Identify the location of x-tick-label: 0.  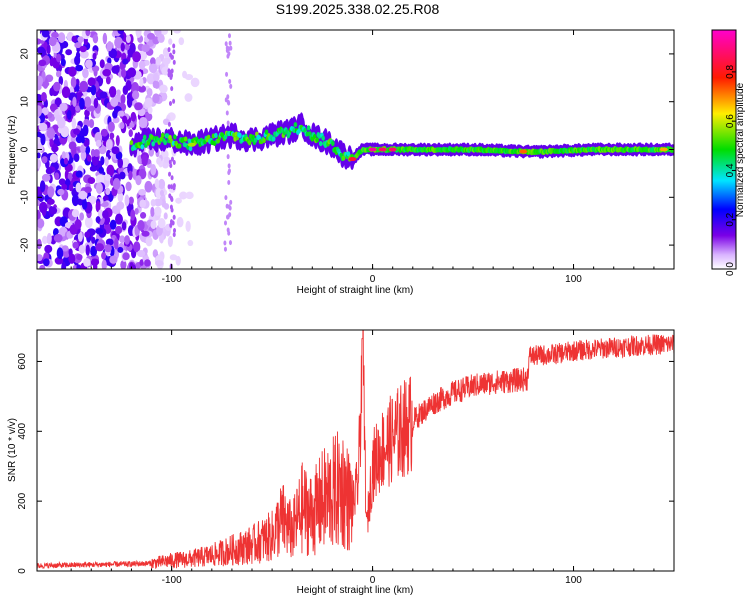
(373, 580).